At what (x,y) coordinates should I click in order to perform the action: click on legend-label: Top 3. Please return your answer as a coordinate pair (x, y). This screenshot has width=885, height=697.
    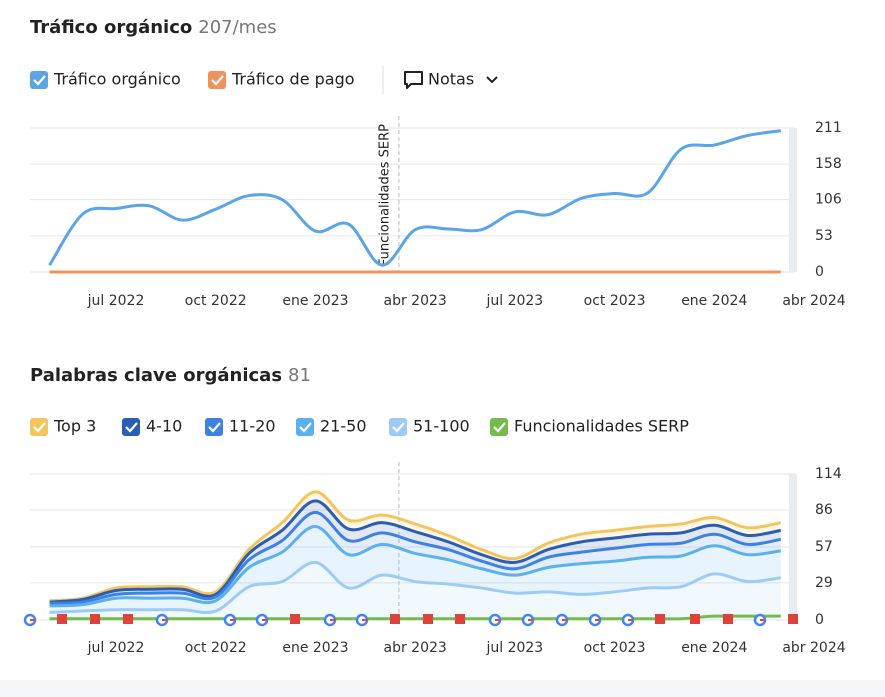
    Looking at the image, I should click on (74, 426).